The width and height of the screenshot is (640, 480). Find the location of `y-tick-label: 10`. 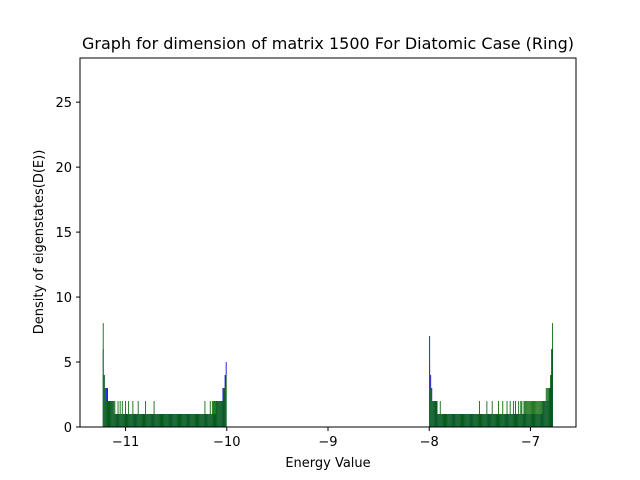

y-tick-label: 10 is located at coordinates (63, 298).